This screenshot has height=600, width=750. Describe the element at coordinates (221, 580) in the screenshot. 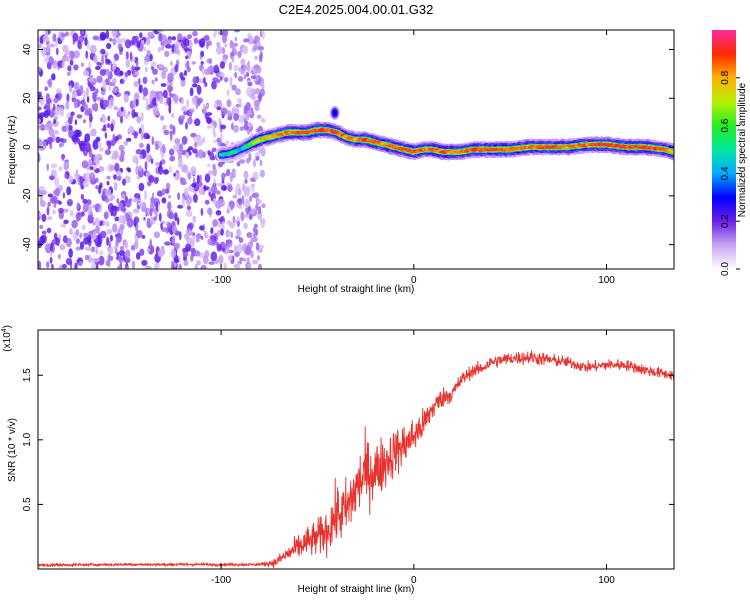

I see `snr-xtick-label: -100` at that location.